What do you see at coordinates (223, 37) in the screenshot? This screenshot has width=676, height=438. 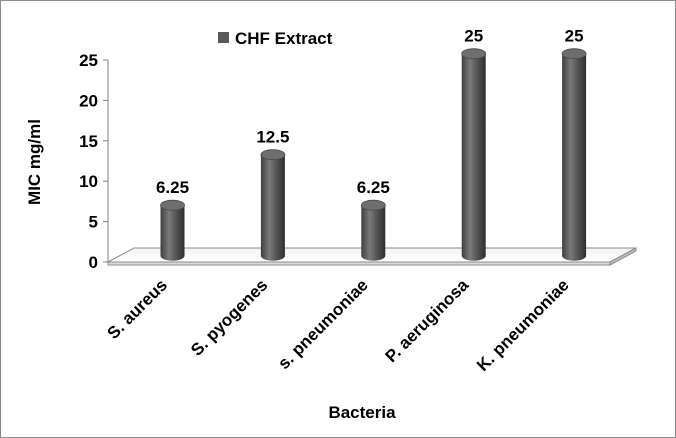 I see `legend-swatch` at bounding box center [223, 37].